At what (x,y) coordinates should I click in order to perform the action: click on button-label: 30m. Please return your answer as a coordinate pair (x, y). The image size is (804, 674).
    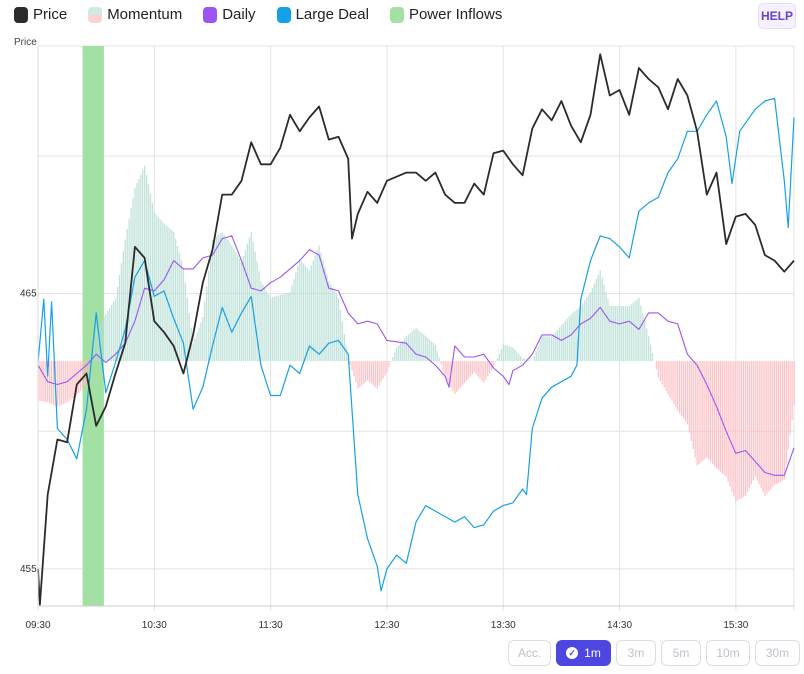
    Looking at the image, I should click on (777, 653).